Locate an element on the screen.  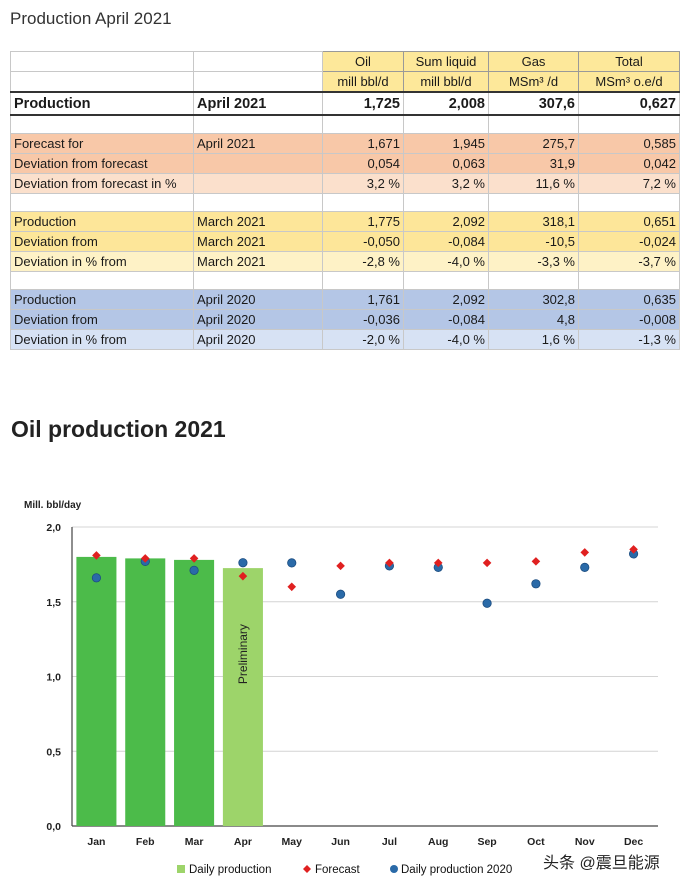
forecast-point-jun is located at coordinates (340, 566).